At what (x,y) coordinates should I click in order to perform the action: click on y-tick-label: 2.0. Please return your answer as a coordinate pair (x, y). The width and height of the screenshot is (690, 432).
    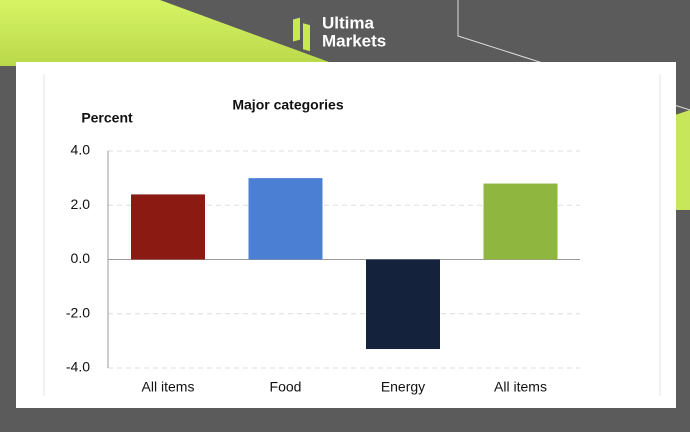
    Looking at the image, I should click on (81, 204).